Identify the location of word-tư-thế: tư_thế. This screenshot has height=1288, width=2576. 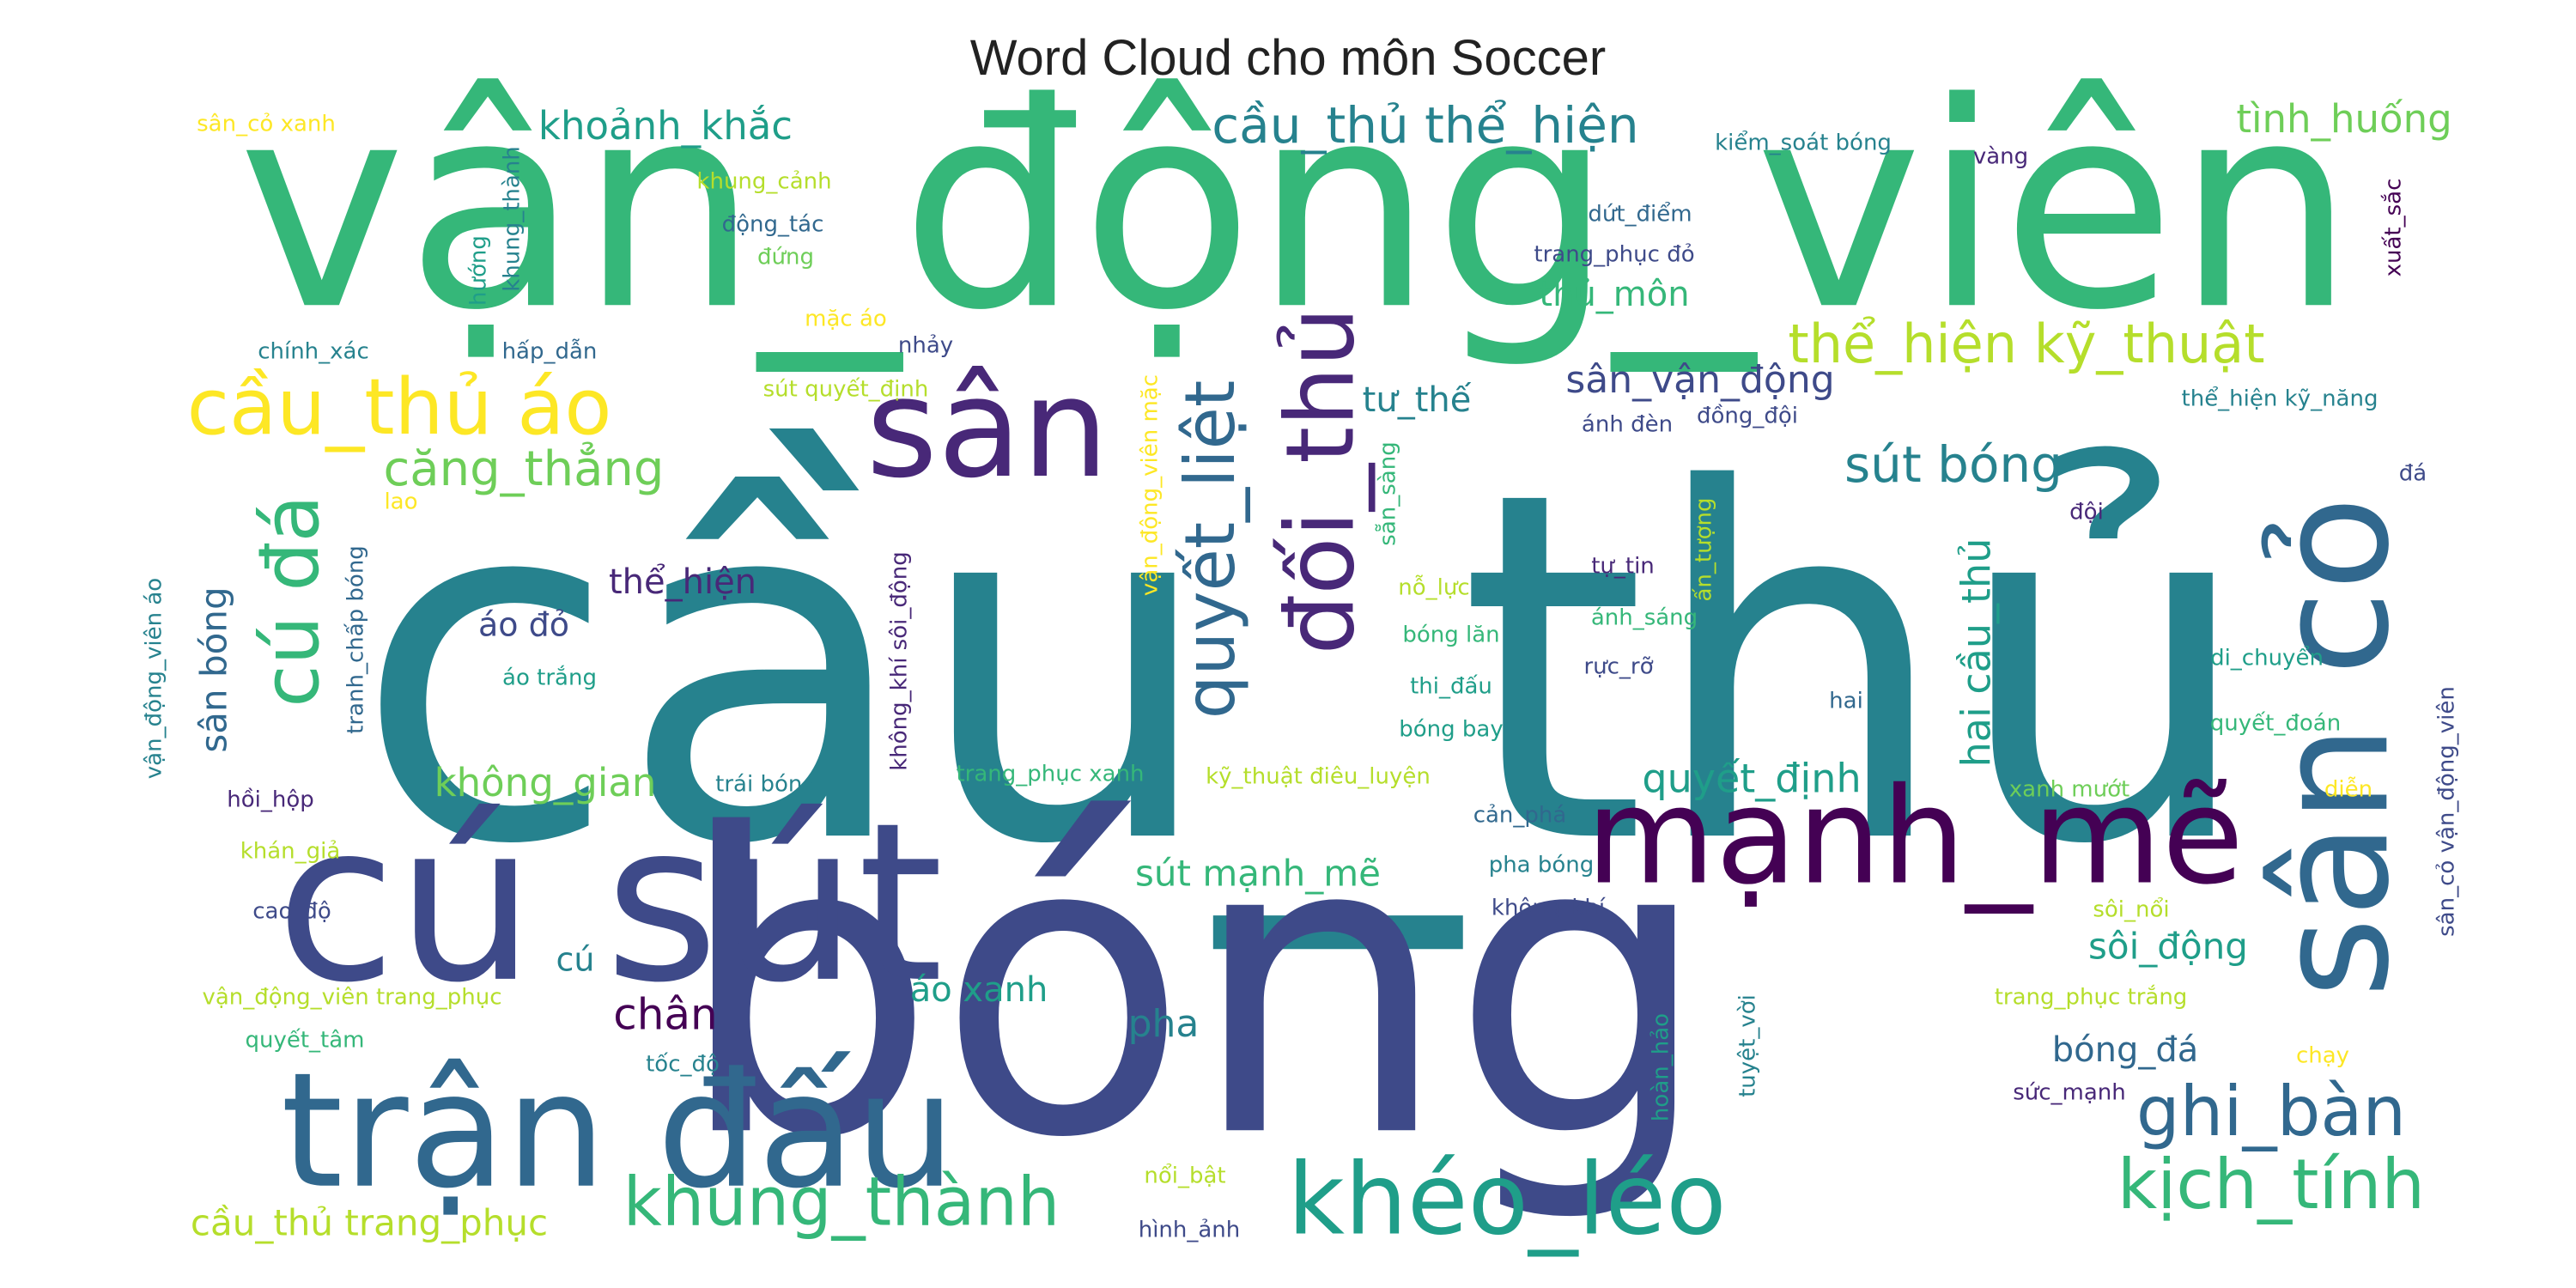
(1418, 400).